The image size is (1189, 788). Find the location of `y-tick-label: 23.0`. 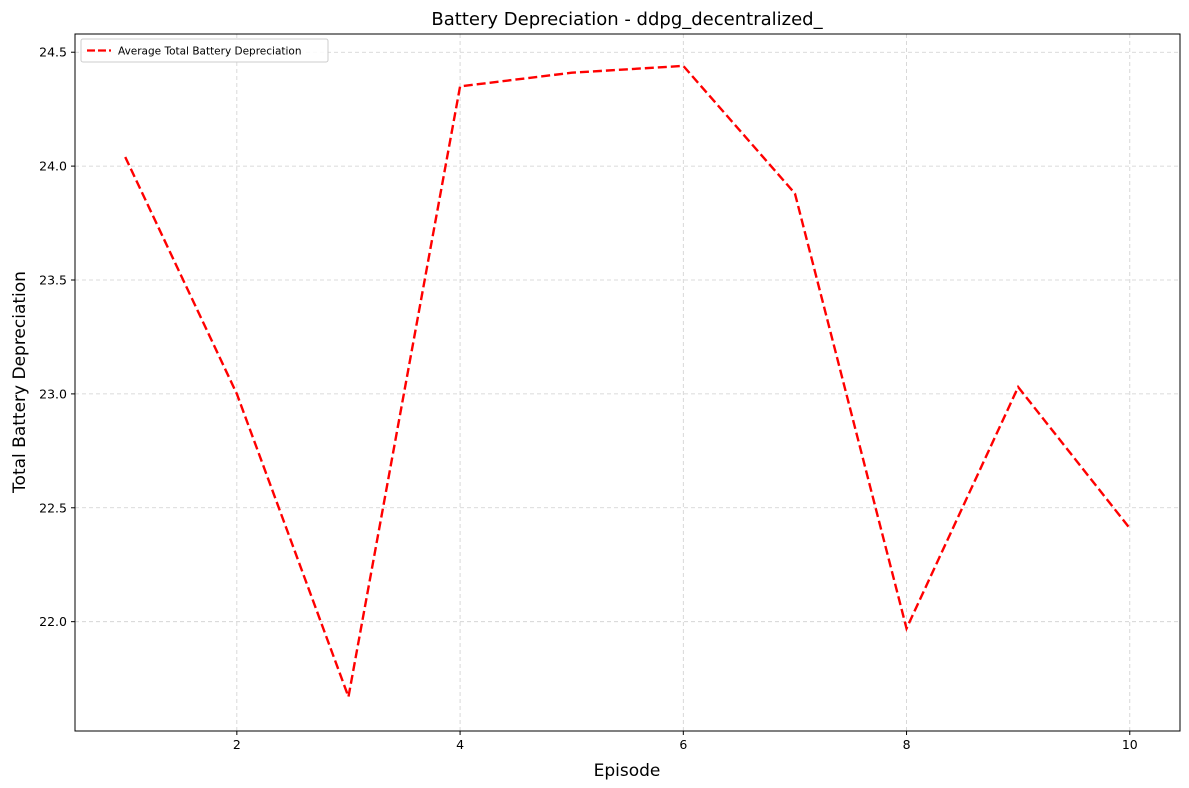

y-tick-label: 23.0 is located at coordinates (53, 393).